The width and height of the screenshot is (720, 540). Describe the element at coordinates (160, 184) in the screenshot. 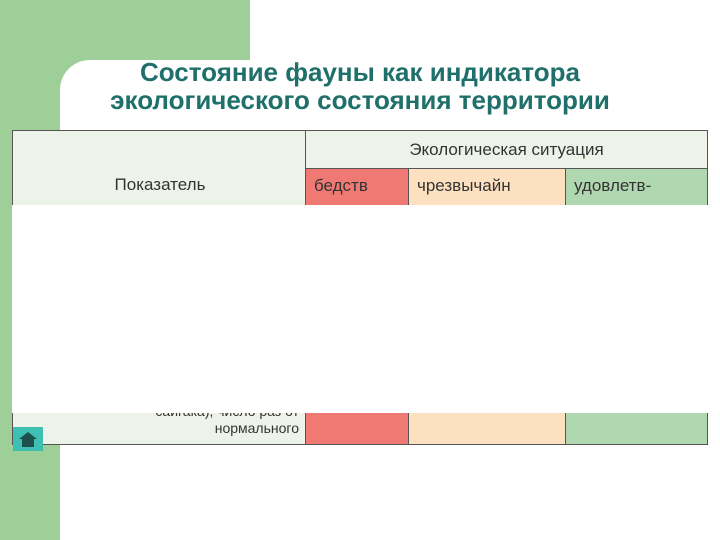

I see `indicator-header-text: Показатель` at that location.